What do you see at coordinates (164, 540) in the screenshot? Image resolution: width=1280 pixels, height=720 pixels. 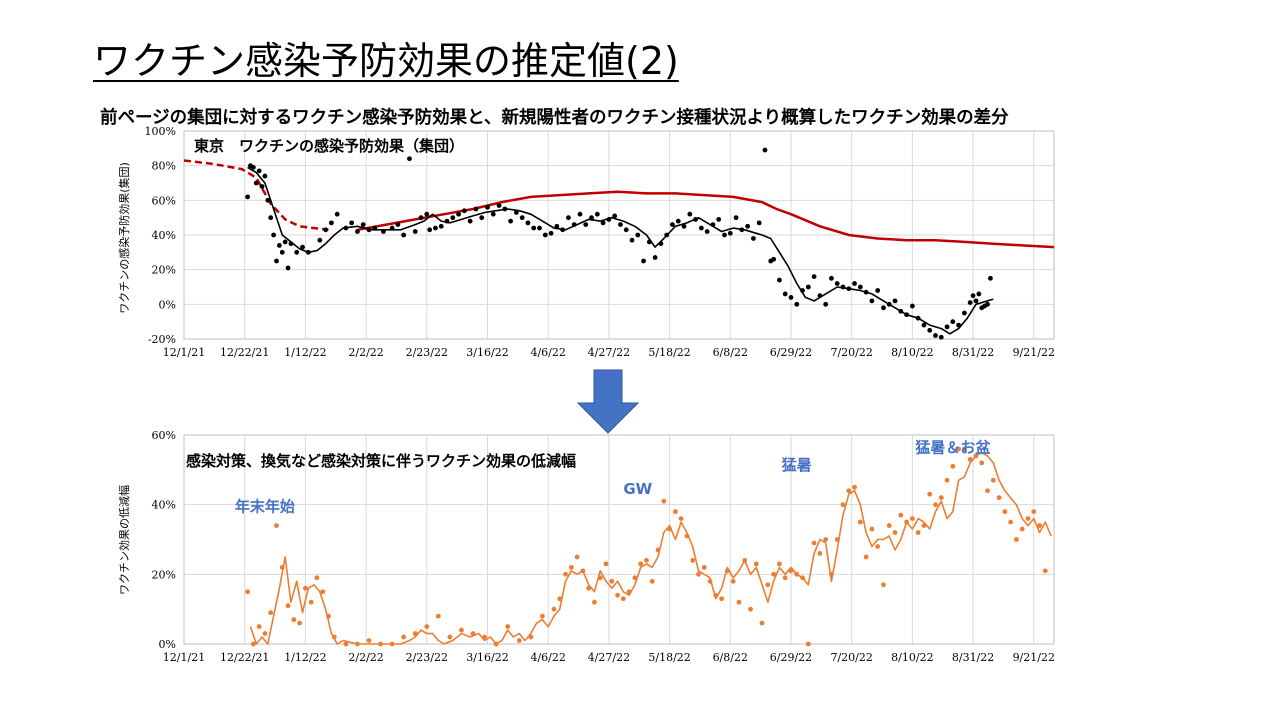 I see `bottom-chart-y-ticks: 0% 20% 40% 60%` at bounding box center [164, 540].